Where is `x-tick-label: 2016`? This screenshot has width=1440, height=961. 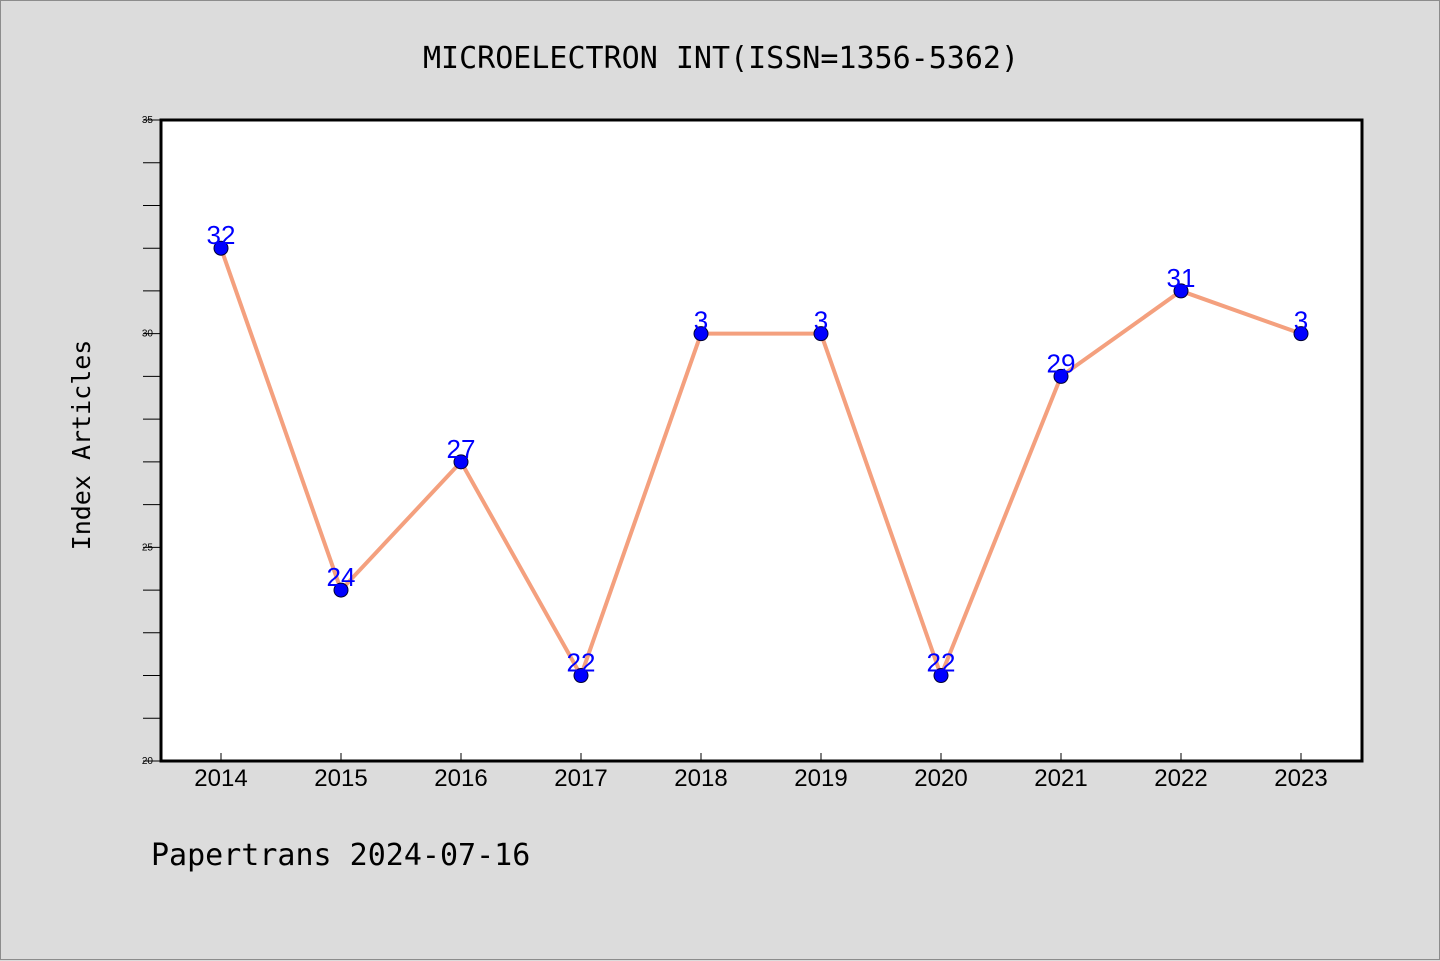
x-tick-label: 2016 is located at coordinates (460, 778).